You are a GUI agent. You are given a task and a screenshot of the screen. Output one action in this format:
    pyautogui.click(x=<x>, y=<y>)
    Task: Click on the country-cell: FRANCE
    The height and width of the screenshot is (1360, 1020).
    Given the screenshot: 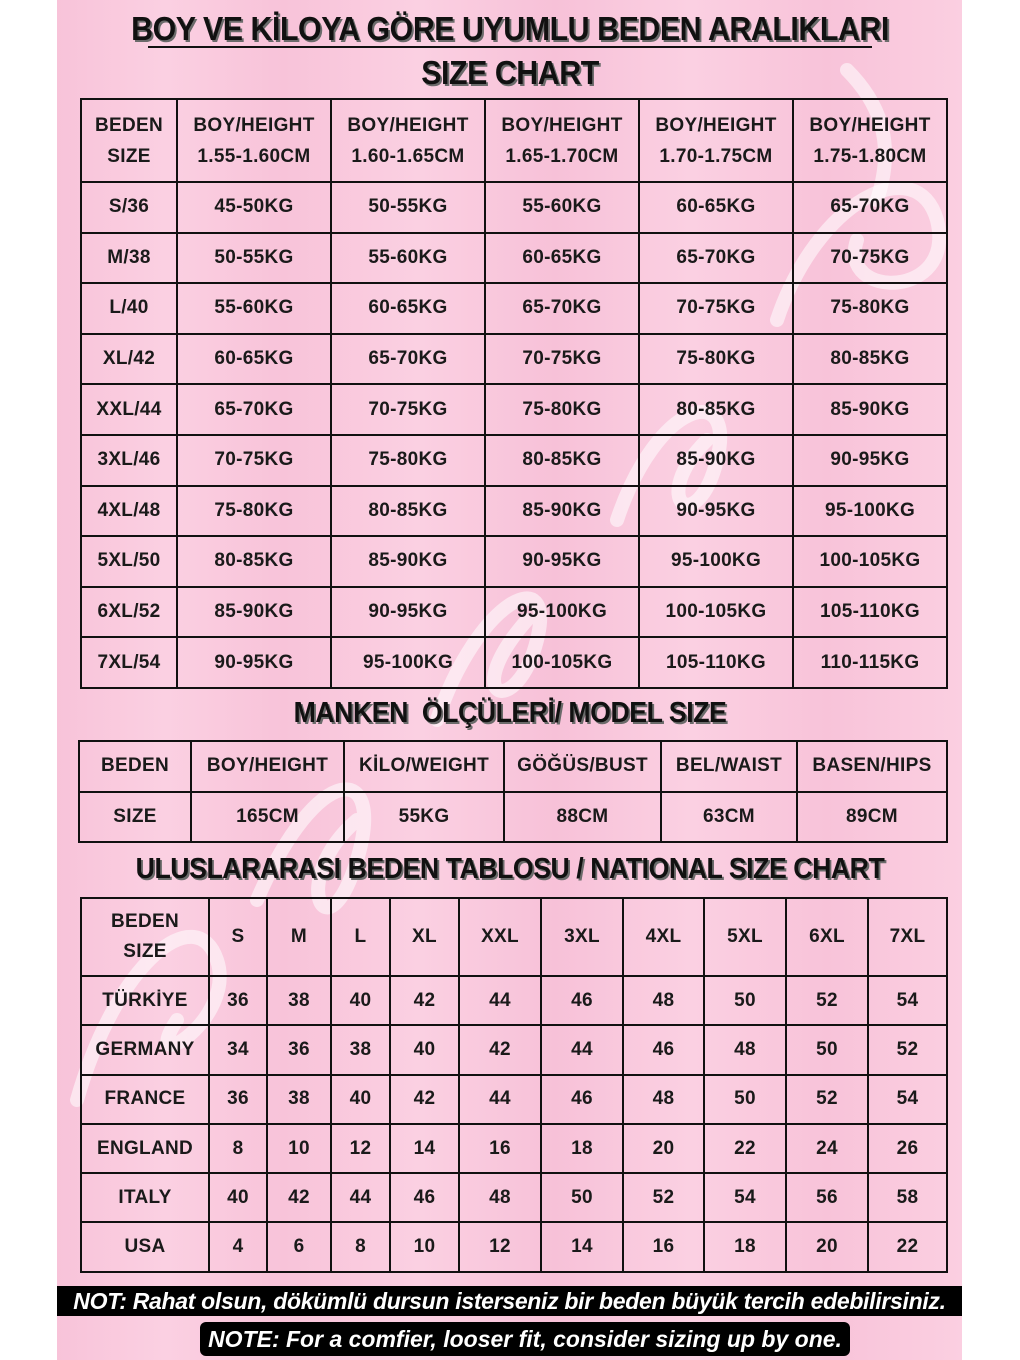 What is the action you would take?
    pyautogui.click(x=145, y=1099)
    